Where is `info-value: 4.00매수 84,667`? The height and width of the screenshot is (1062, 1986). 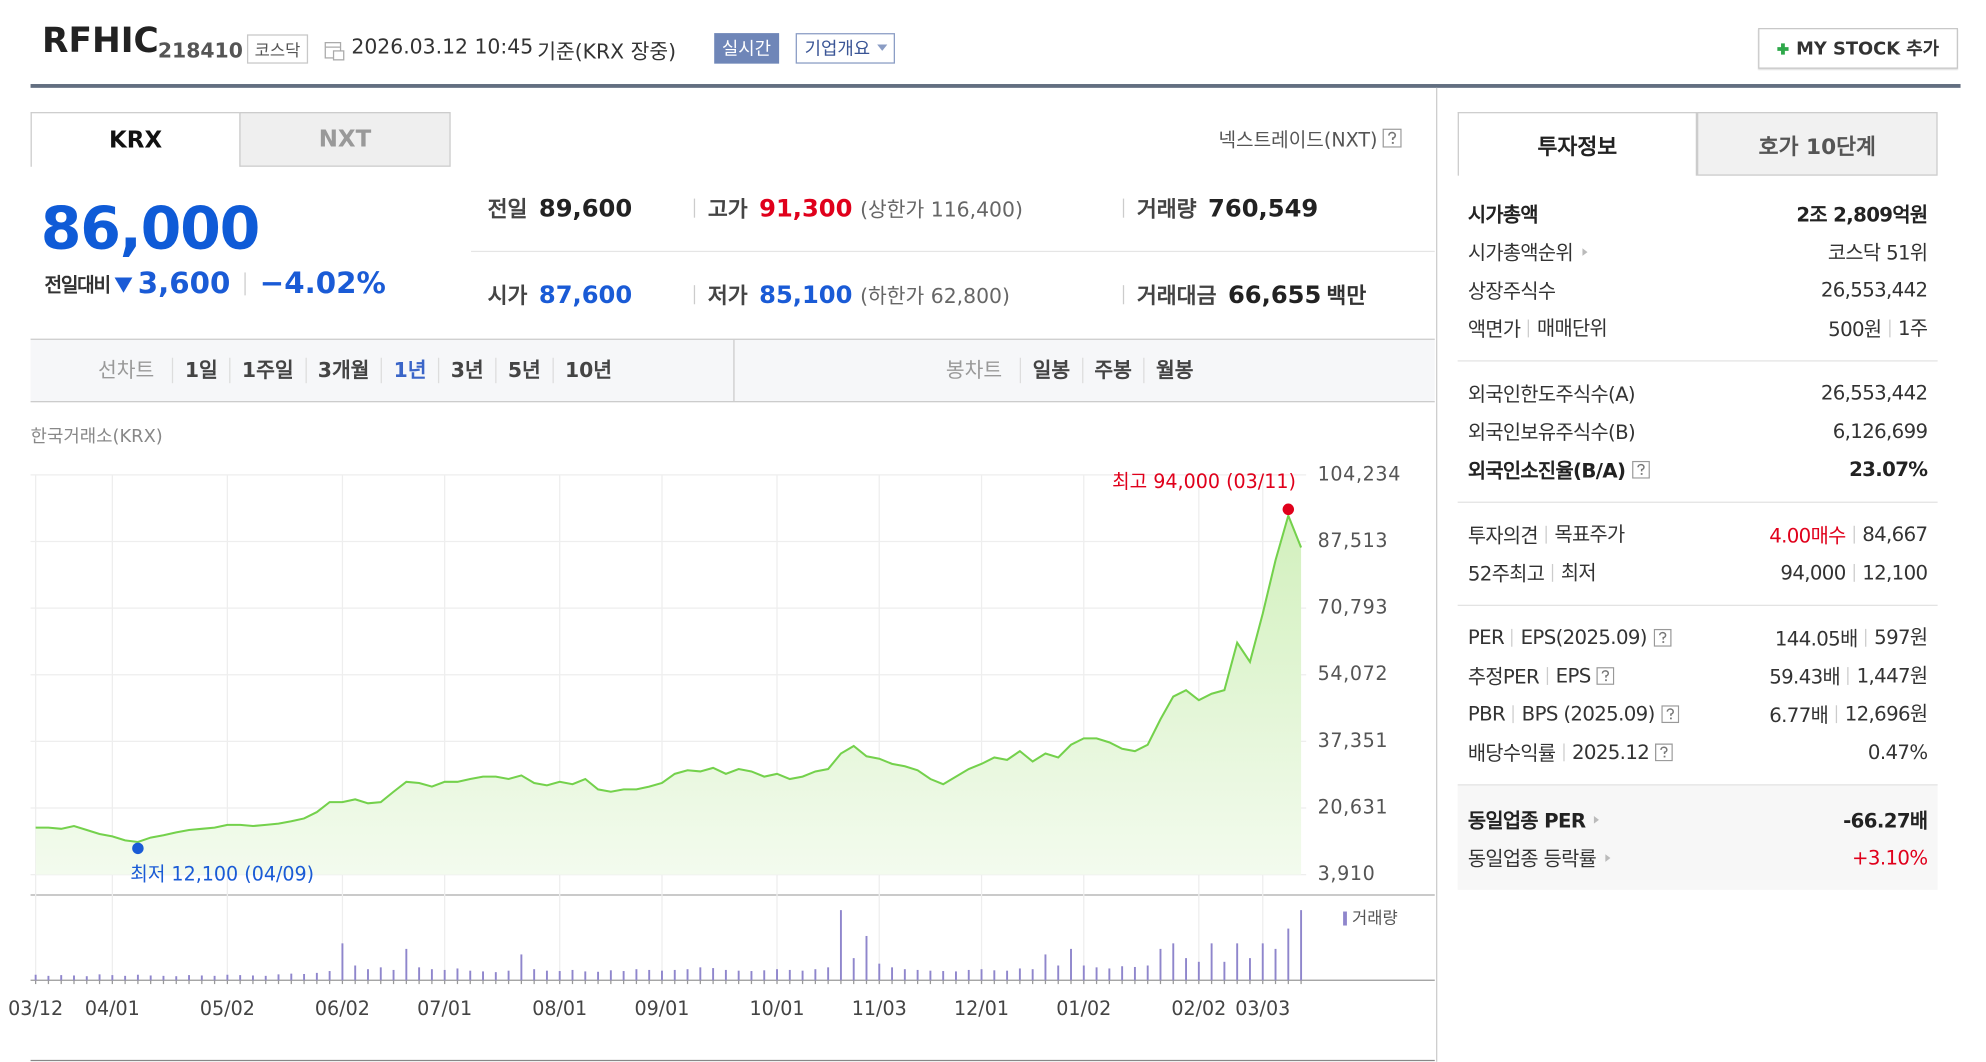
info-value: 4.00매수 84,667 is located at coordinates (1848, 535).